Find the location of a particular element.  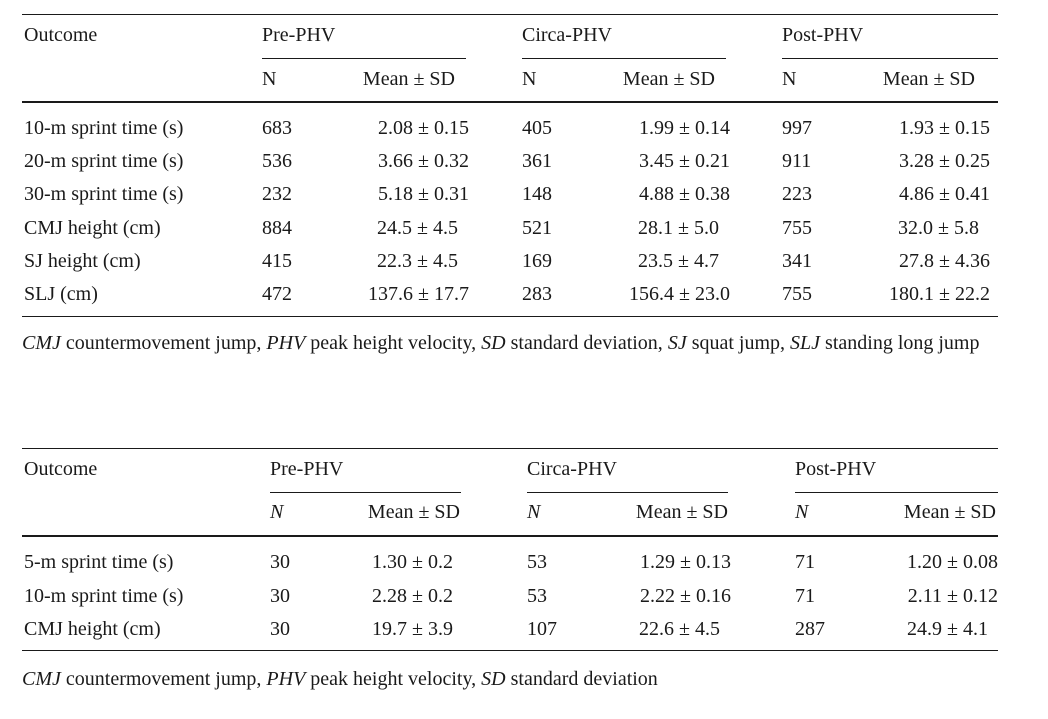

table-1-pre-mean: 2.08 ± 0.15 is located at coordinates (423, 128).